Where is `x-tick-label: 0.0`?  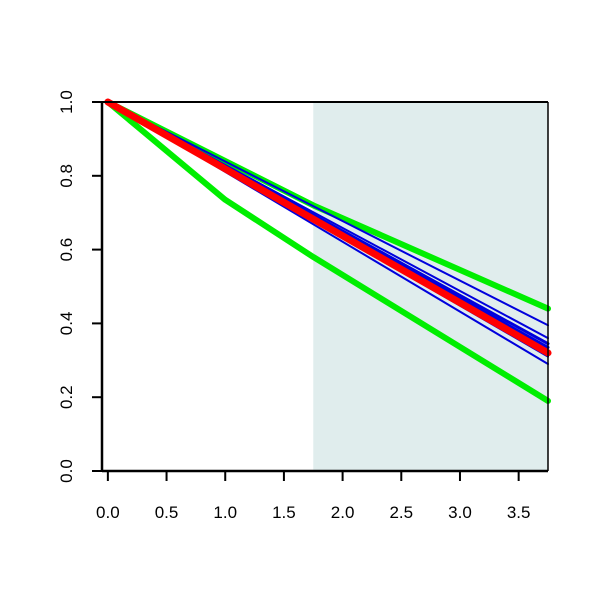
x-tick-label: 0.0 is located at coordinates (108, 512).